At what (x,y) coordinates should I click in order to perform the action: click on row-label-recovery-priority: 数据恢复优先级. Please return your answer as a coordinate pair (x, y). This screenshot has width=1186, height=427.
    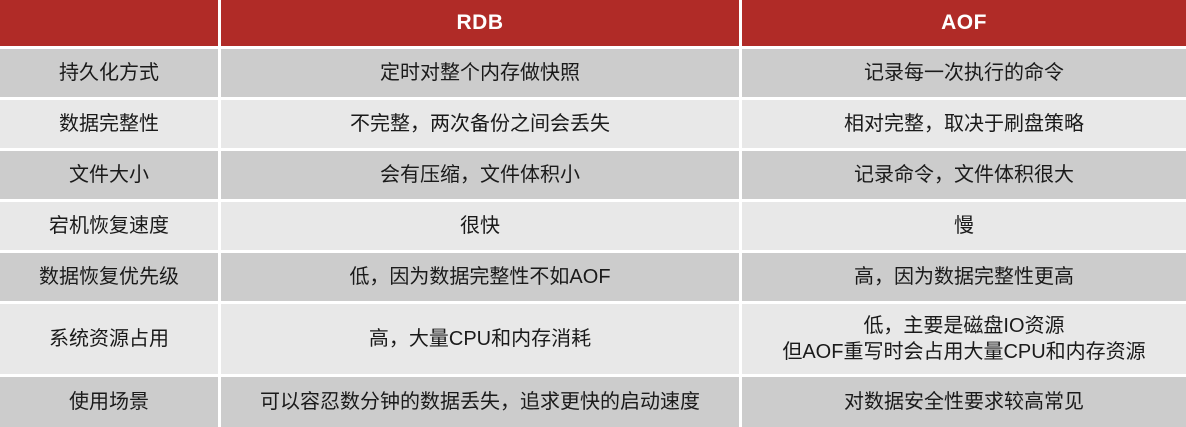
    Looking at the image, I should click on (109, 277).